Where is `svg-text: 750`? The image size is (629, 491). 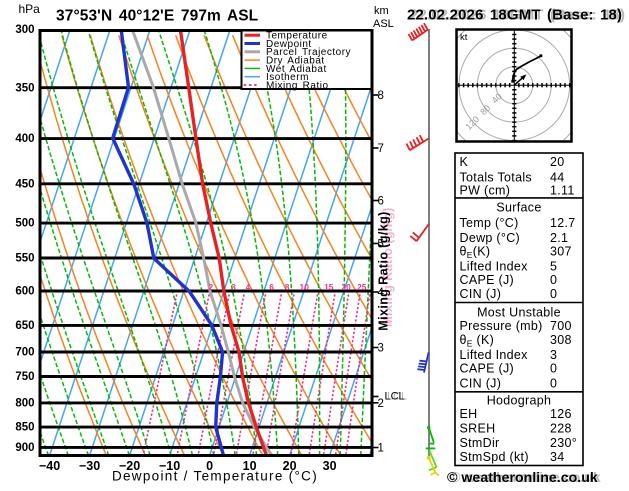
svg-text: 750 is located at coordinates (24, 377).